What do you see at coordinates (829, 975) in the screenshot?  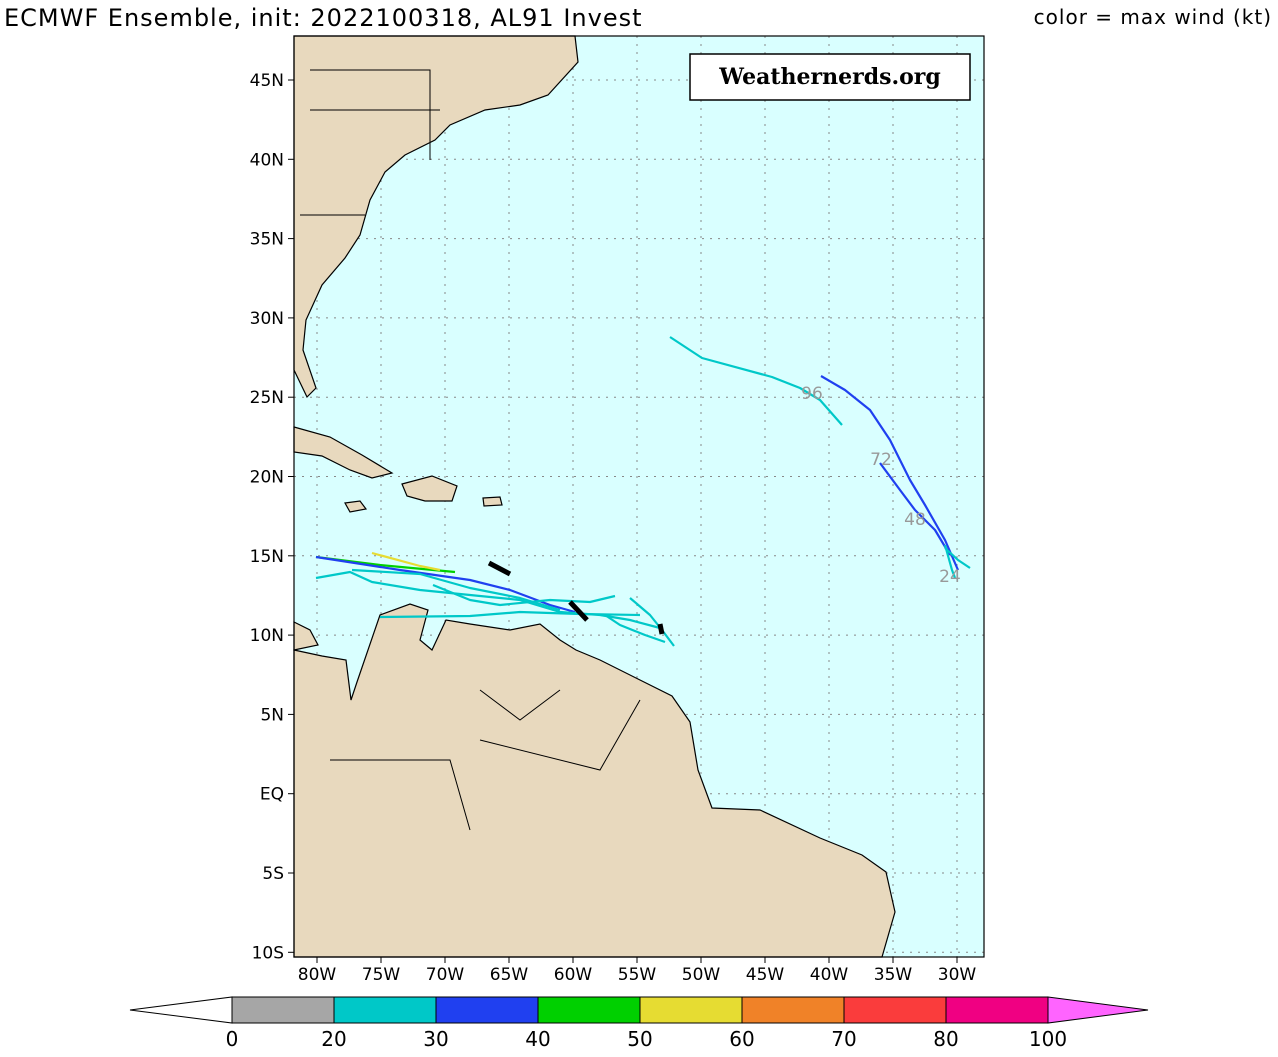 I see `lon-label: 40W` at bounding box center [829, 975].